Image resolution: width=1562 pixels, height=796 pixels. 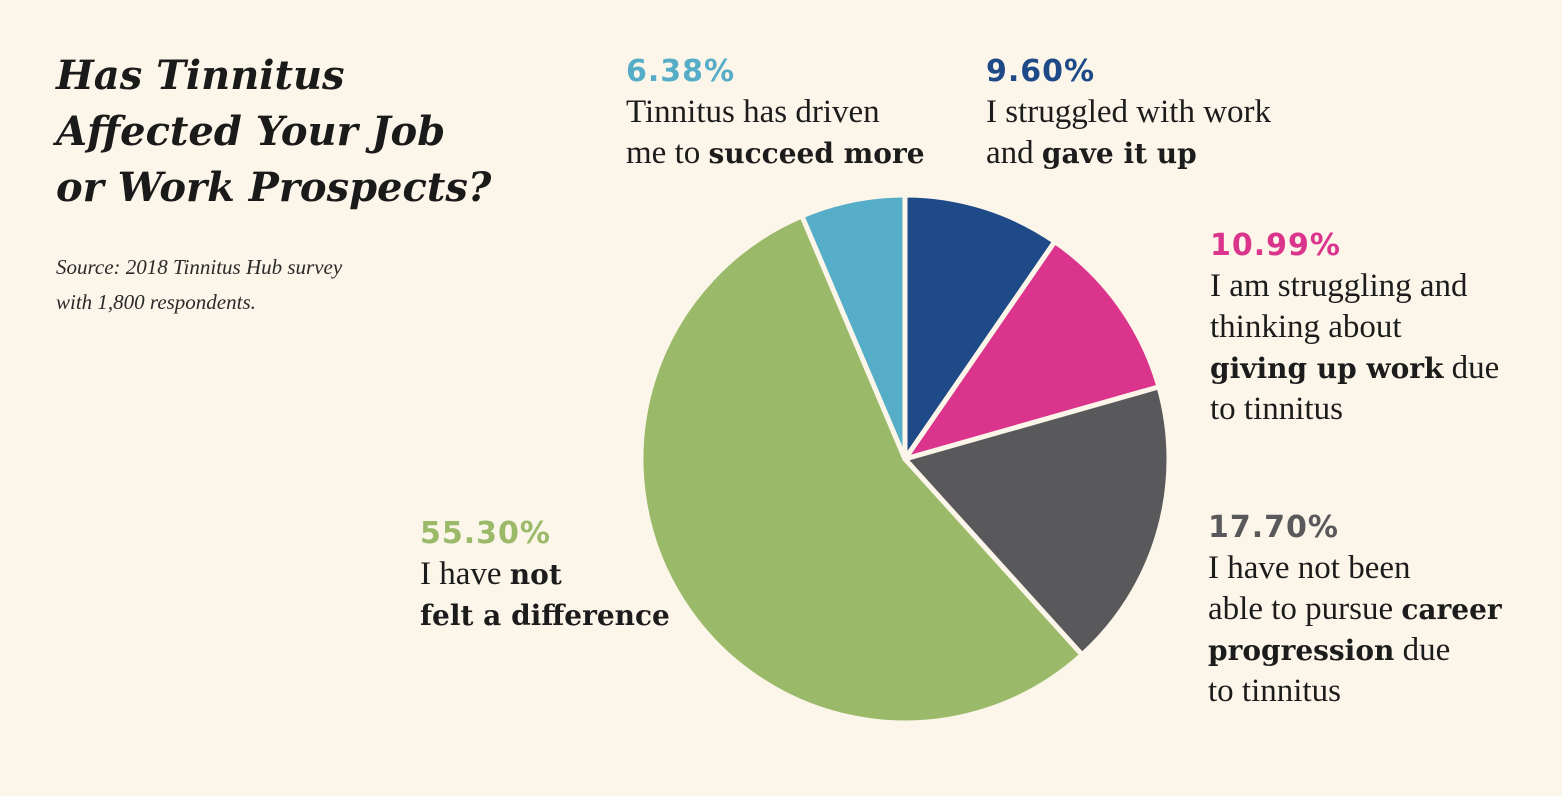 What do you see at coordinates (1014, 153) in the screenshot?
I see `label-text: and` at bounding box center [1014, 153].